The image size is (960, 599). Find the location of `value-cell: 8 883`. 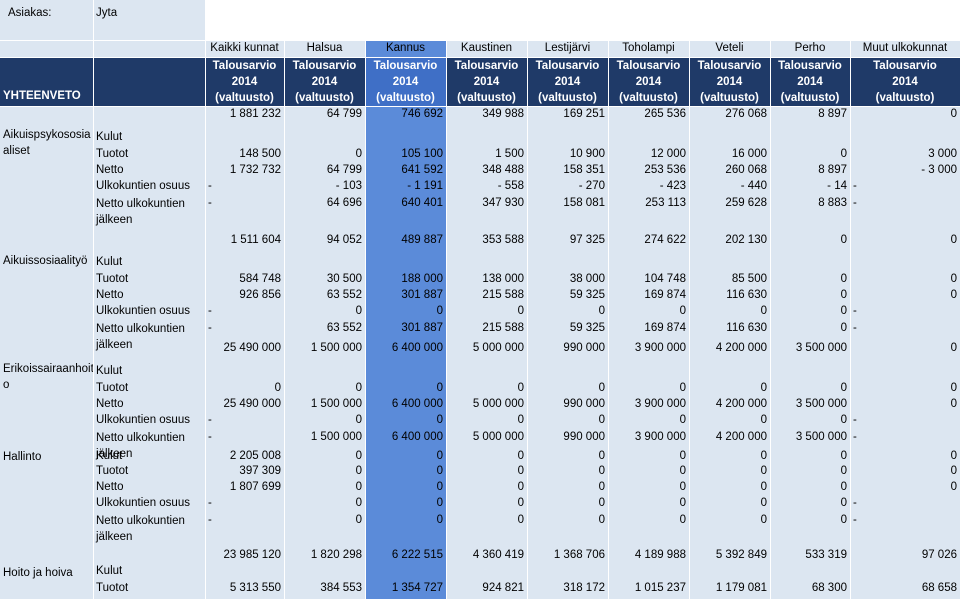

value-cell: 8 883 is located at coordinates (832, 203).